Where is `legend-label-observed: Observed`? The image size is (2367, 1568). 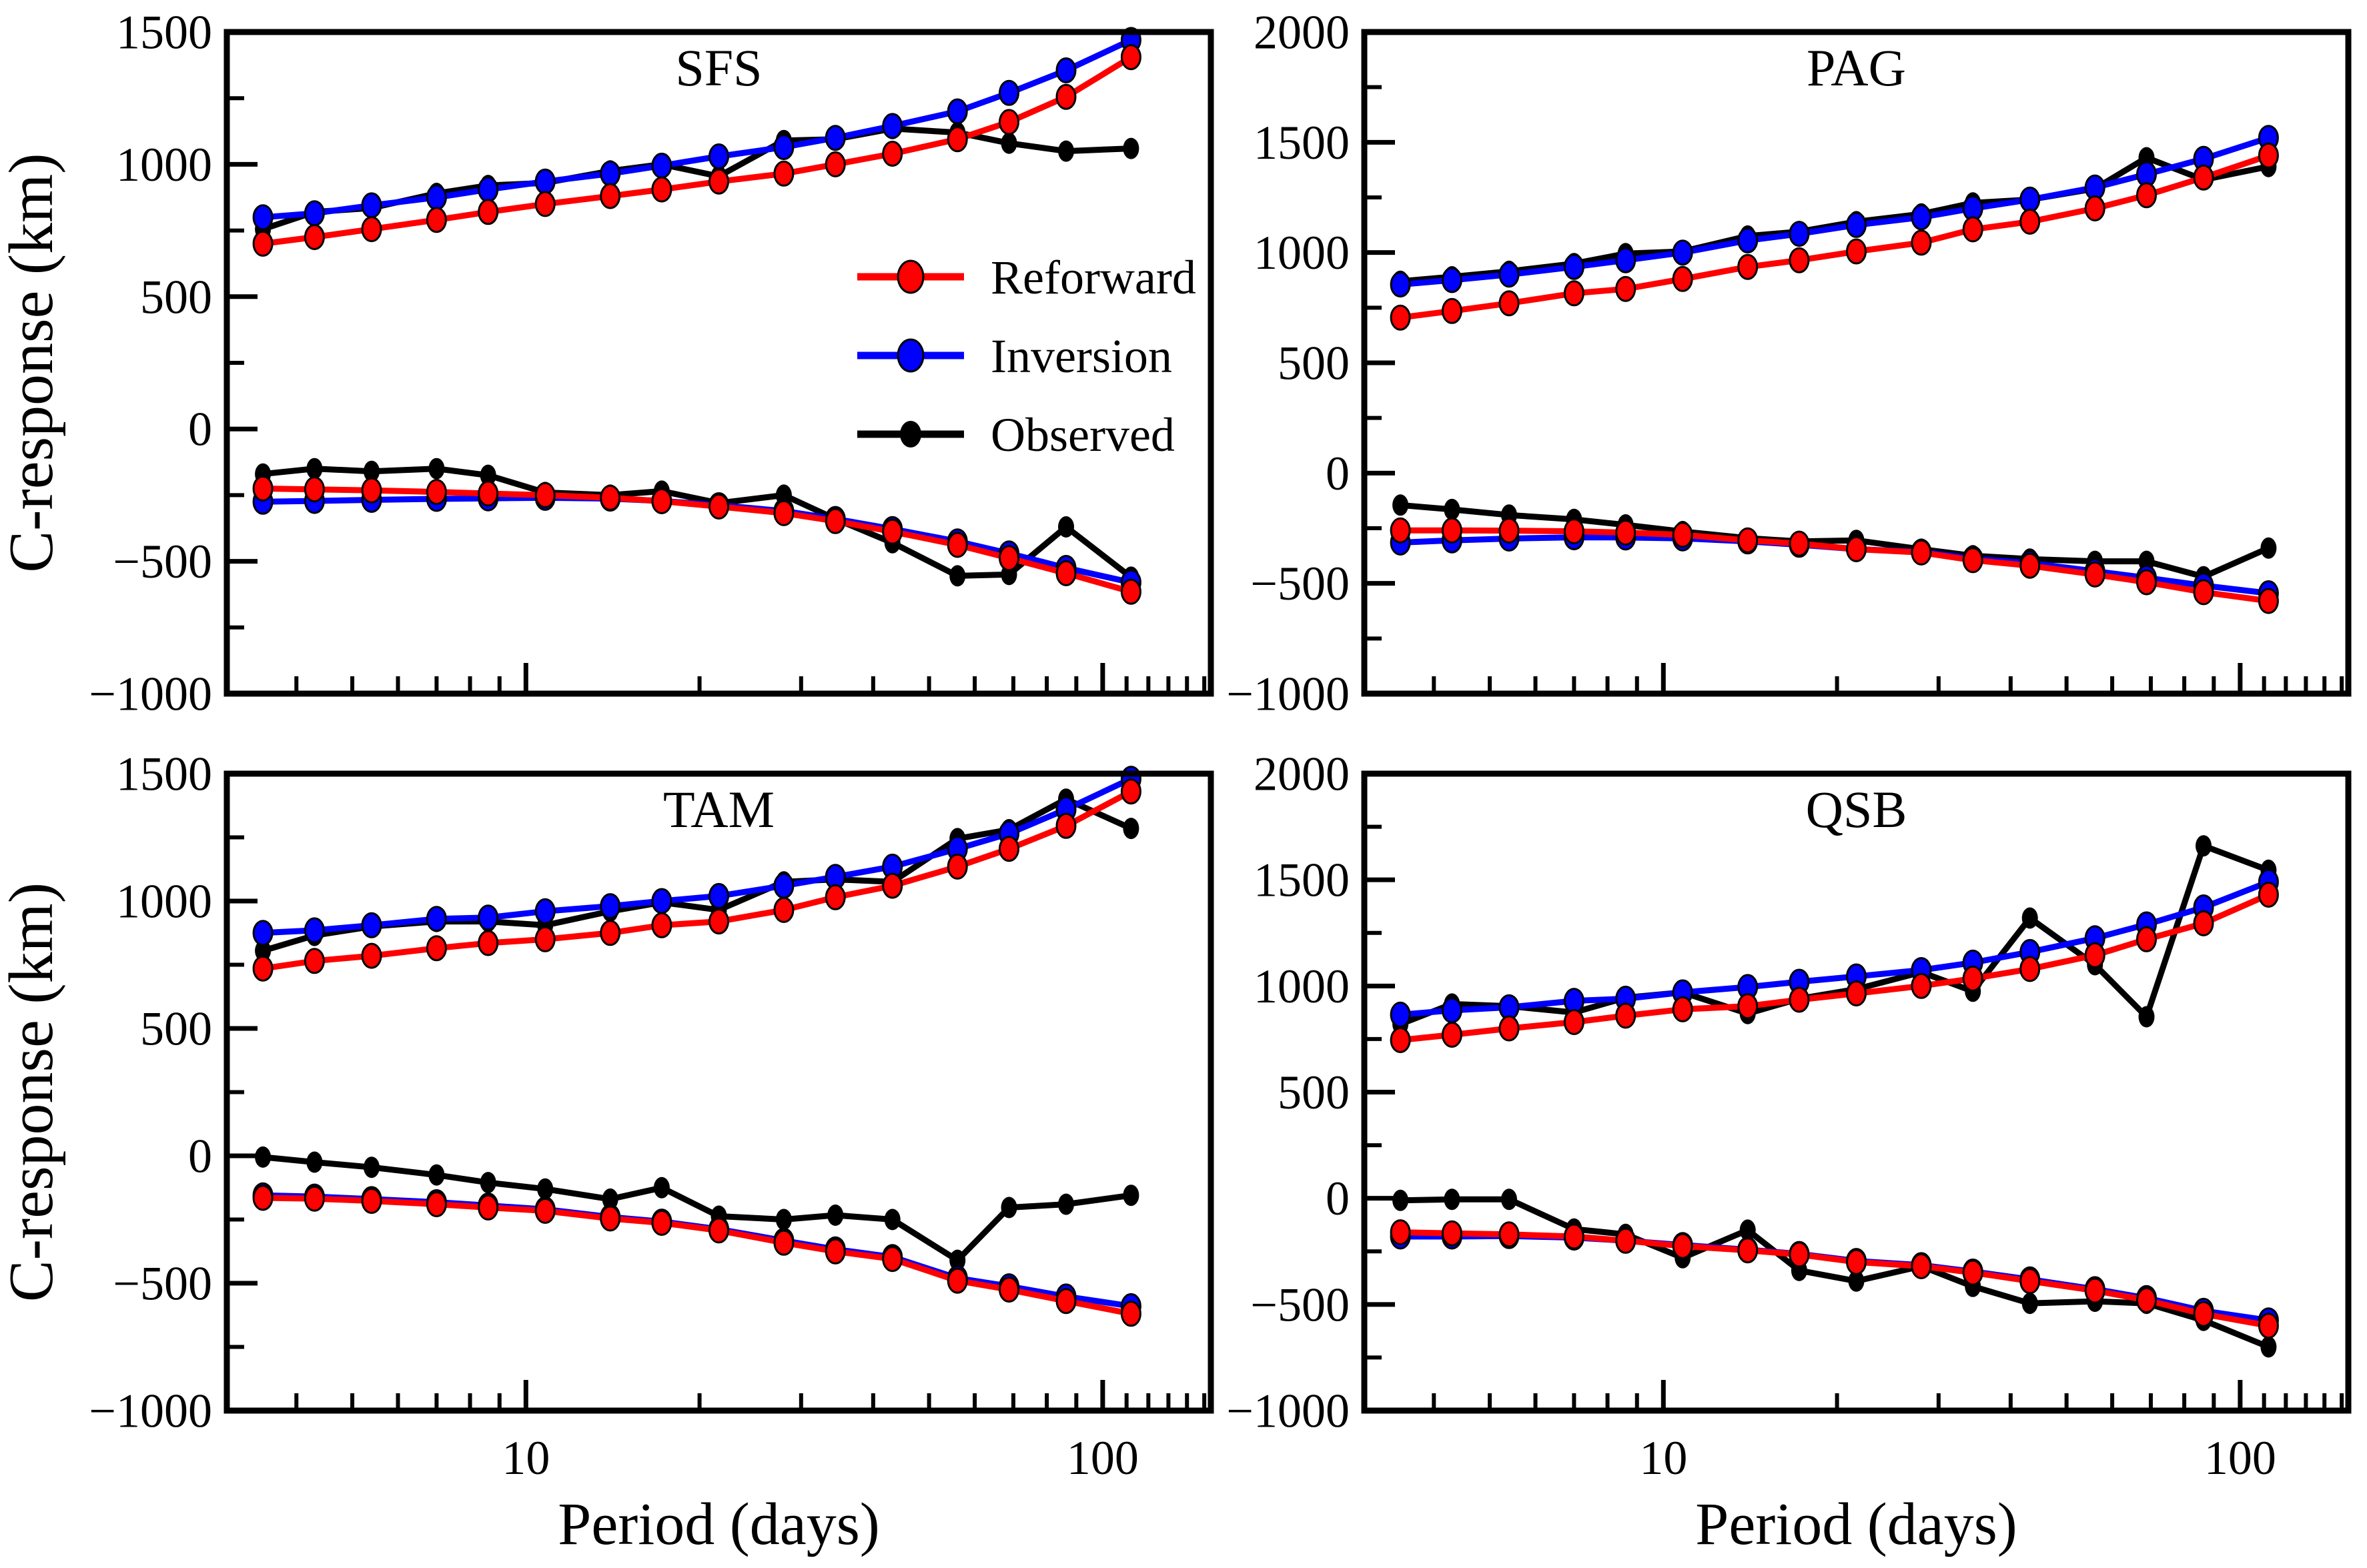 legend-label-observed: Observed is located at coordinates (1083, 435).